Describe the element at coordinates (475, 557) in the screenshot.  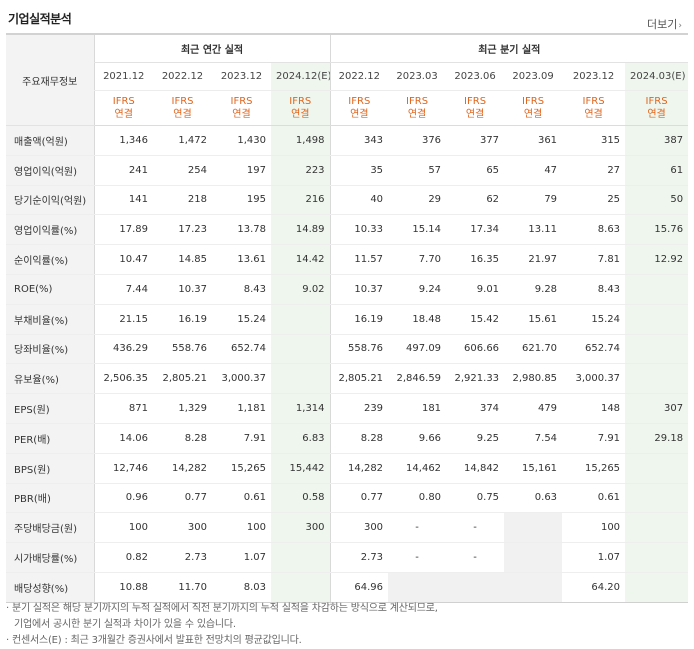
I see `table-cell: -` at that location.